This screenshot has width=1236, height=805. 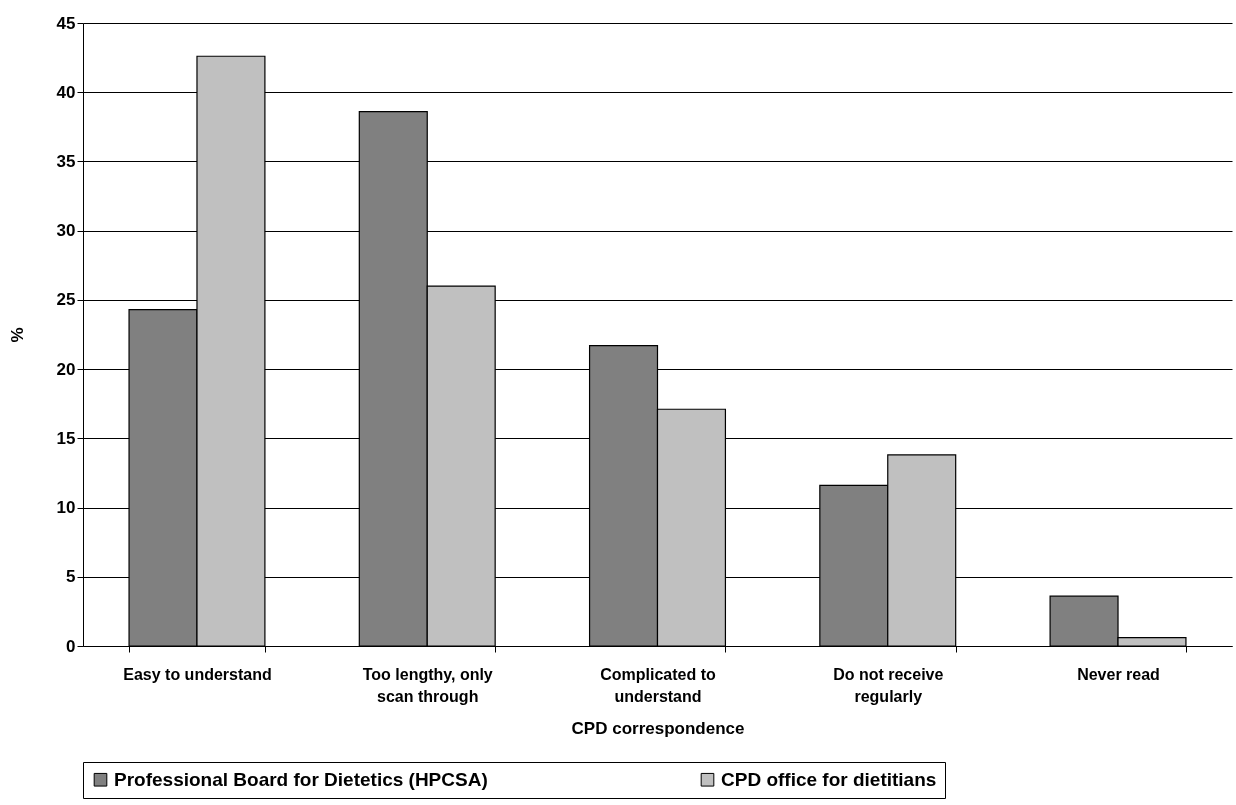 I want to click on x-axis-title: CPD correspondence, so click(x=658, y=728).